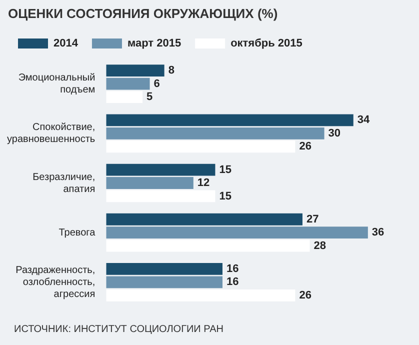 The image size is (419, 345). What do you see at coordinates (363, 120) in the screenshot?
I see `data-label: 34` at bounding box center [363, 120].